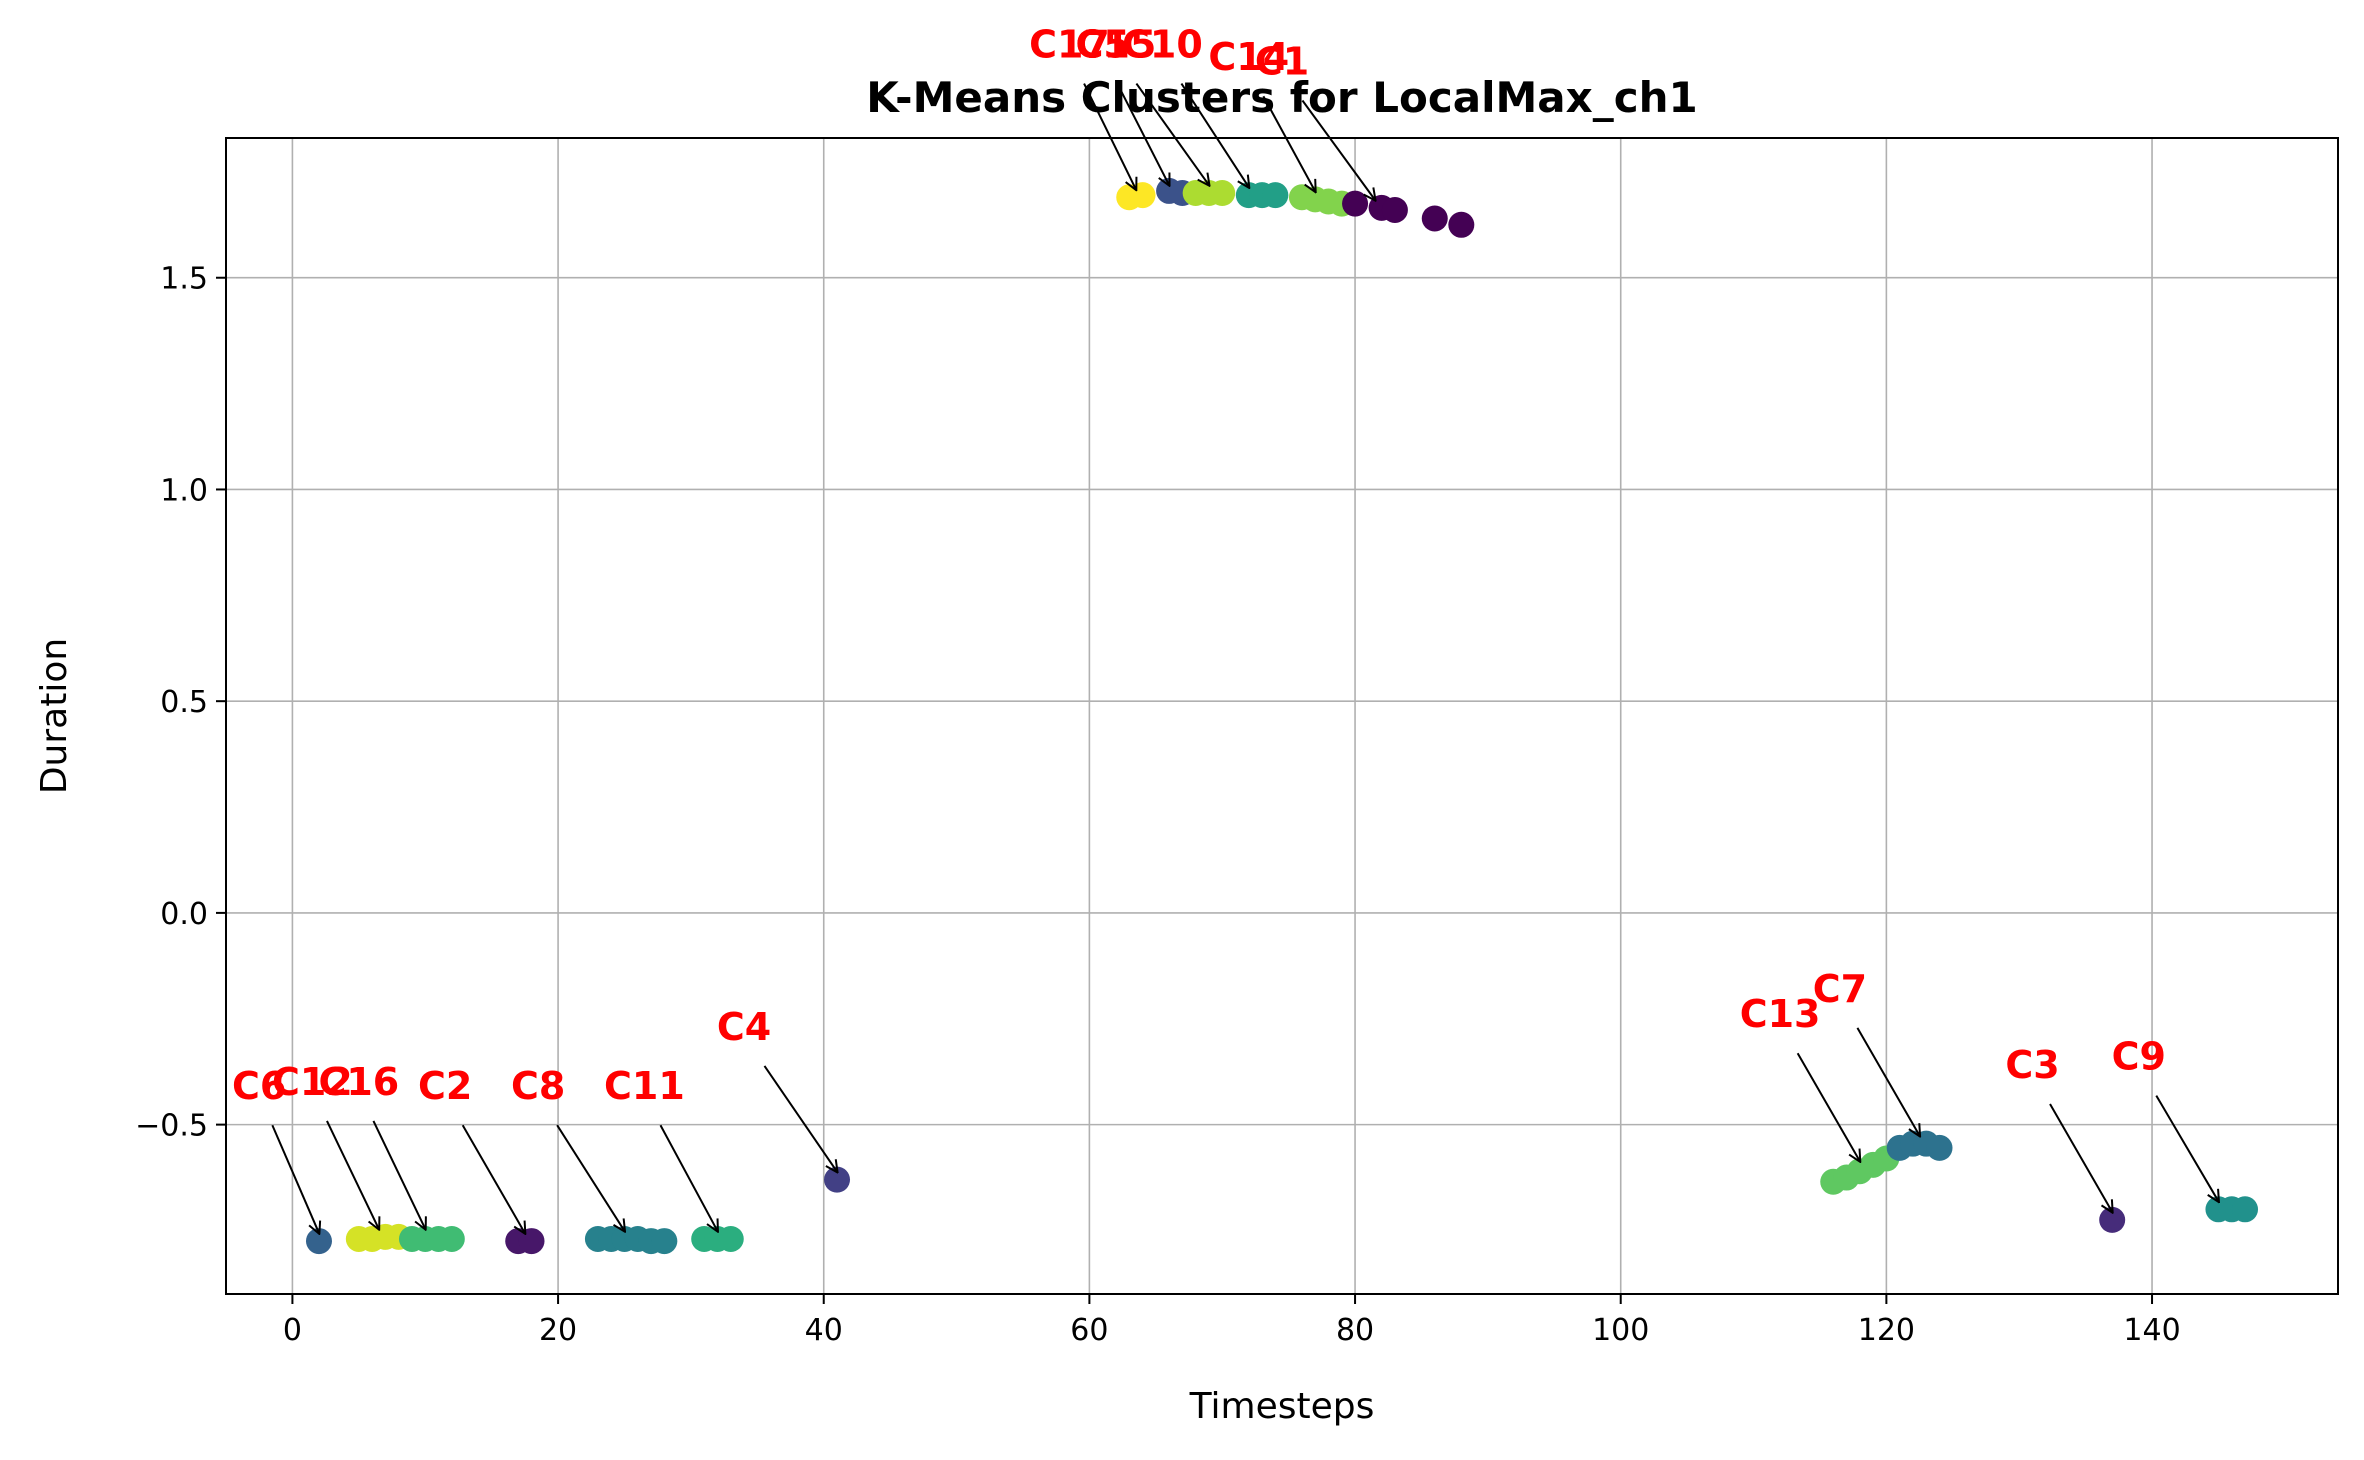 This screenshot has width=2364, height=1460. What do you see at coordinates (644, 1086) in the screenshot?
I see `cluster-label: C11` at bounding box center [644, 1086].